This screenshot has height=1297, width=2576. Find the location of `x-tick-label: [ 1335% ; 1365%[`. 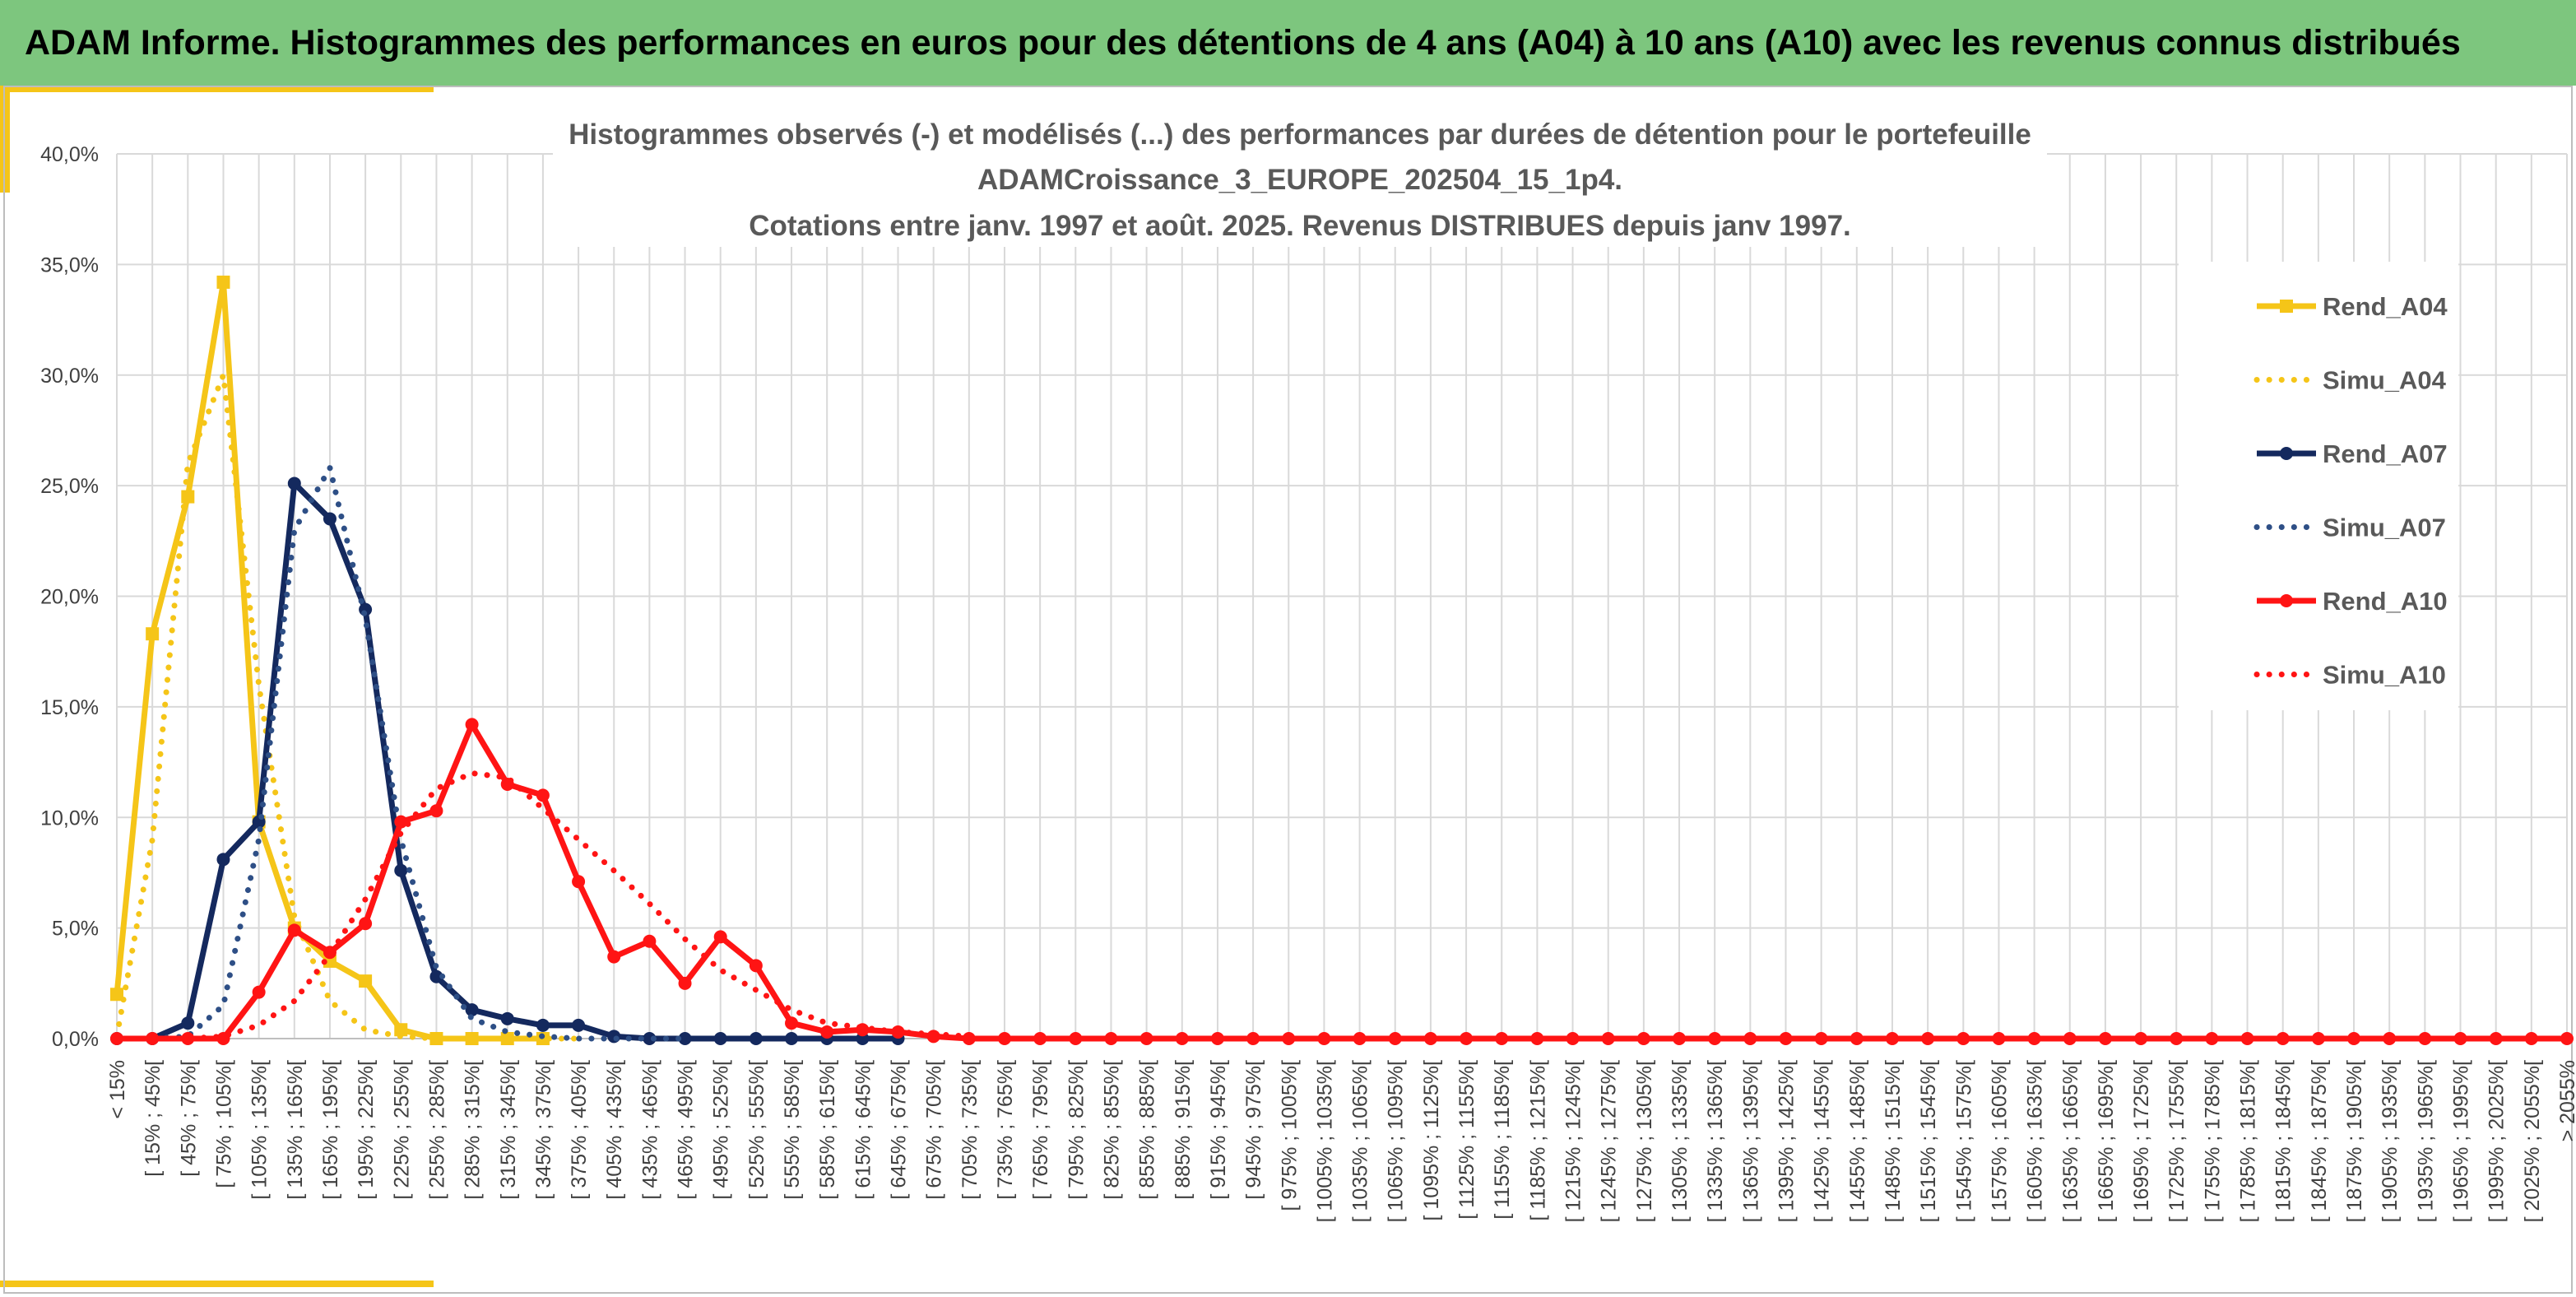

x-tick-label: [ 1335% ; 1365%[ is located at coordinates (1716, 1141).